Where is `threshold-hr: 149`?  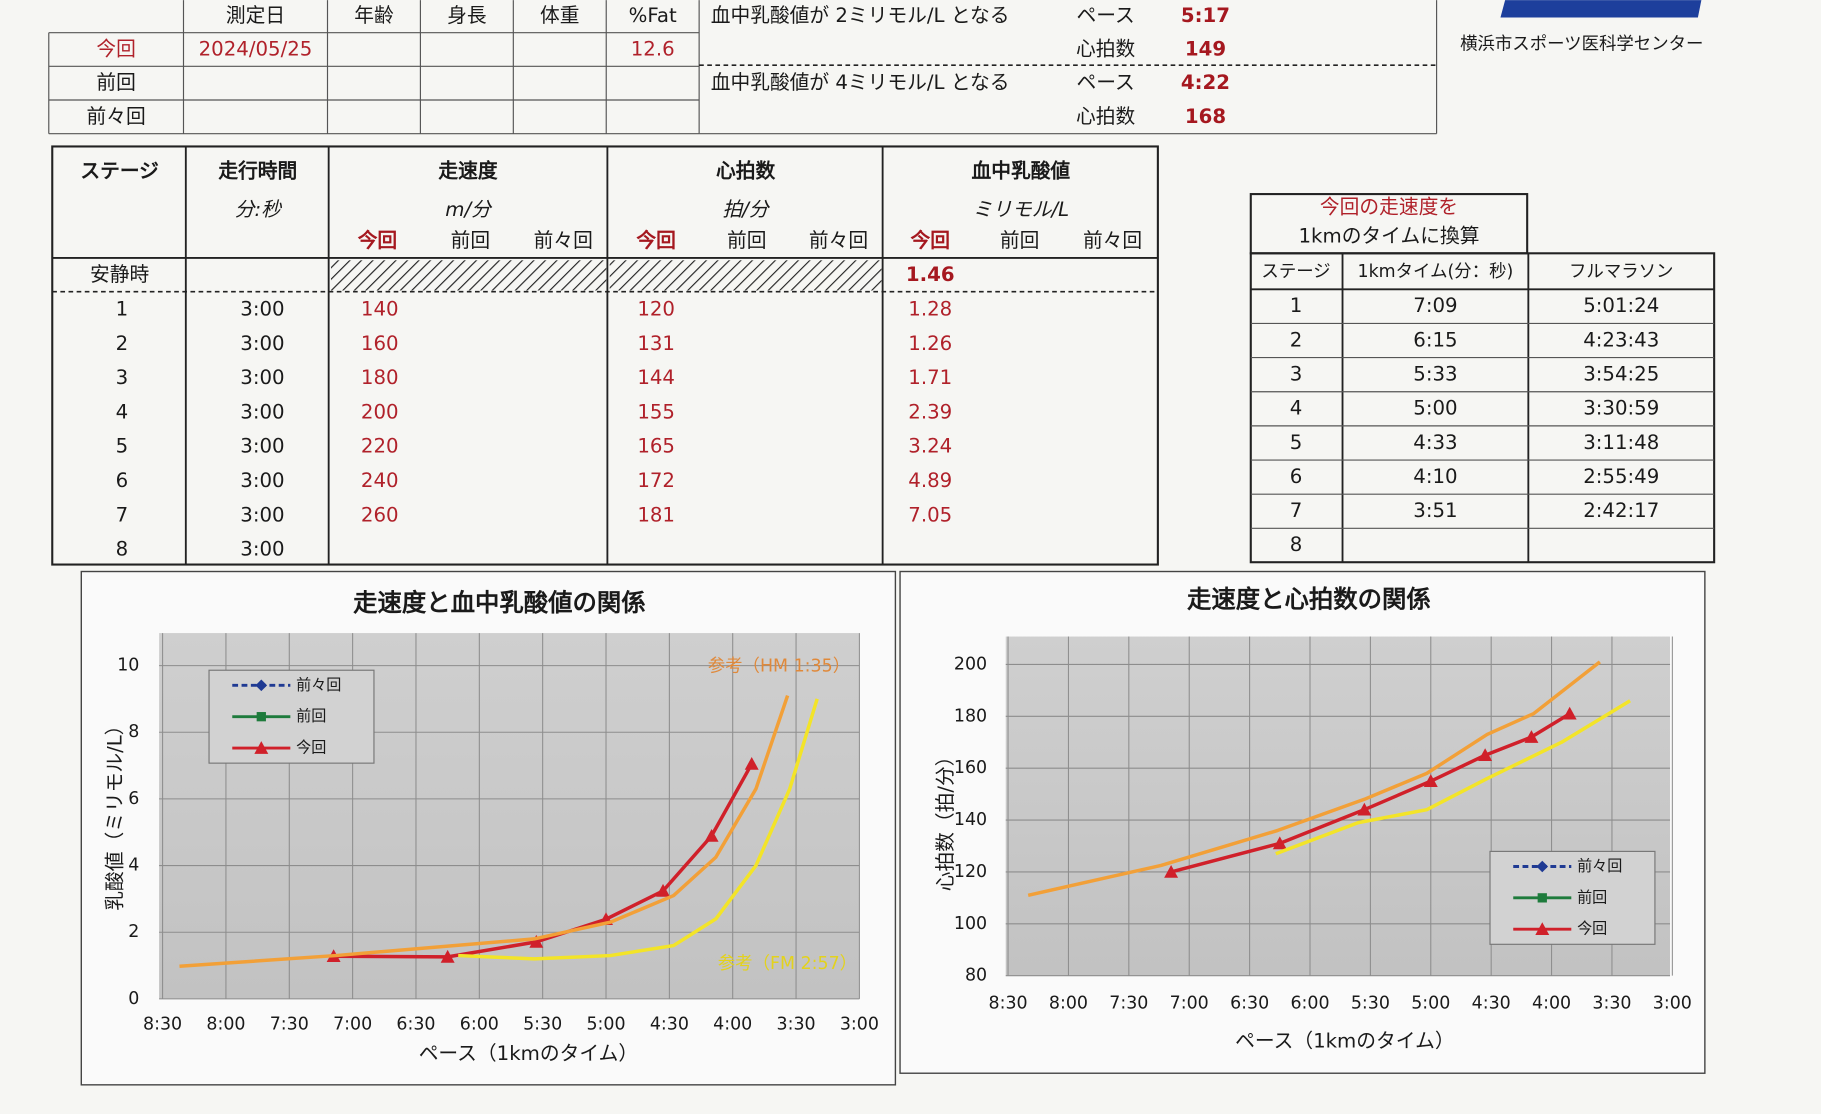 threshold-hr: 149 is located at coordinates (1205, 49).